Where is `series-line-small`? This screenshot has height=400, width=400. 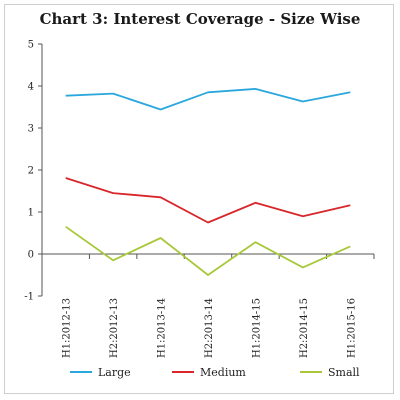
series-line-small is located at coordinates (208, 250).